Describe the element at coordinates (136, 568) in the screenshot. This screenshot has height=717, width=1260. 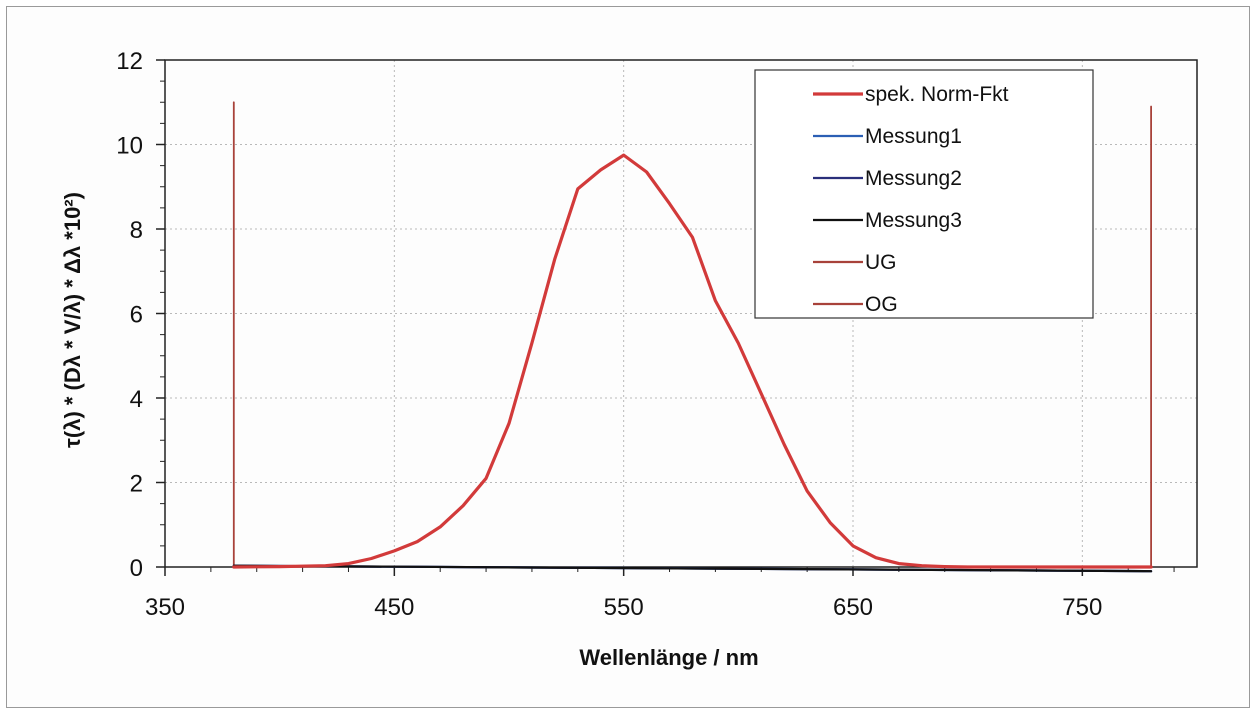
I see `y-tick-label: 0` at that location.